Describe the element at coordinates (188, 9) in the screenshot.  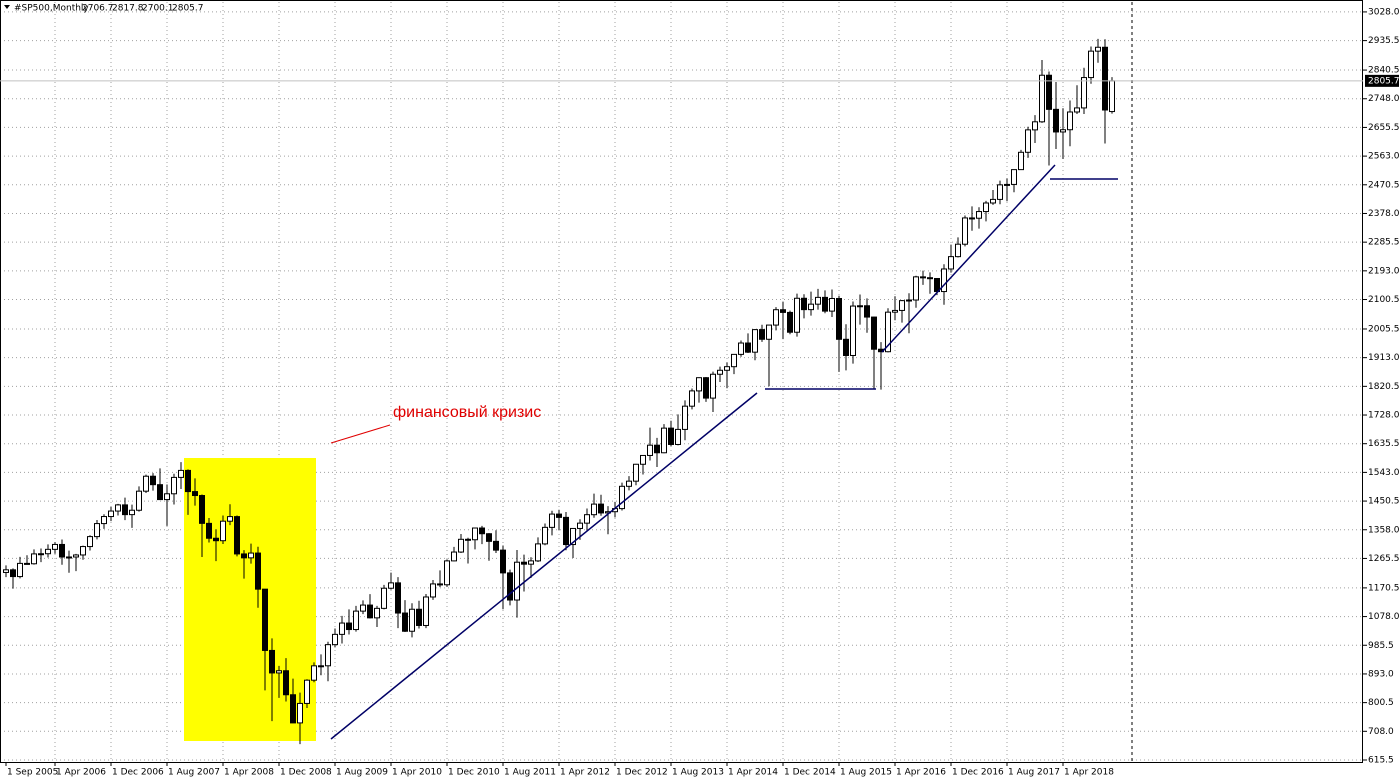
I see `header-close: 2805.7` at that location.